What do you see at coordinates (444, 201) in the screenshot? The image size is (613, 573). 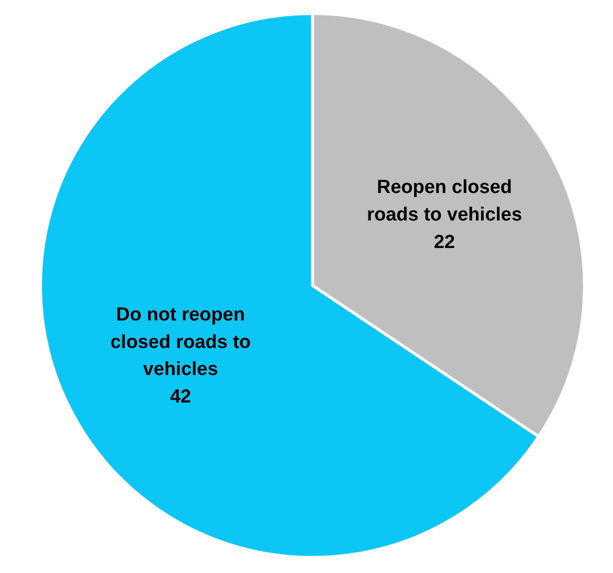 I see `slice-label: Reopen closed roads to vehicles` at bounding box center [444, 201].